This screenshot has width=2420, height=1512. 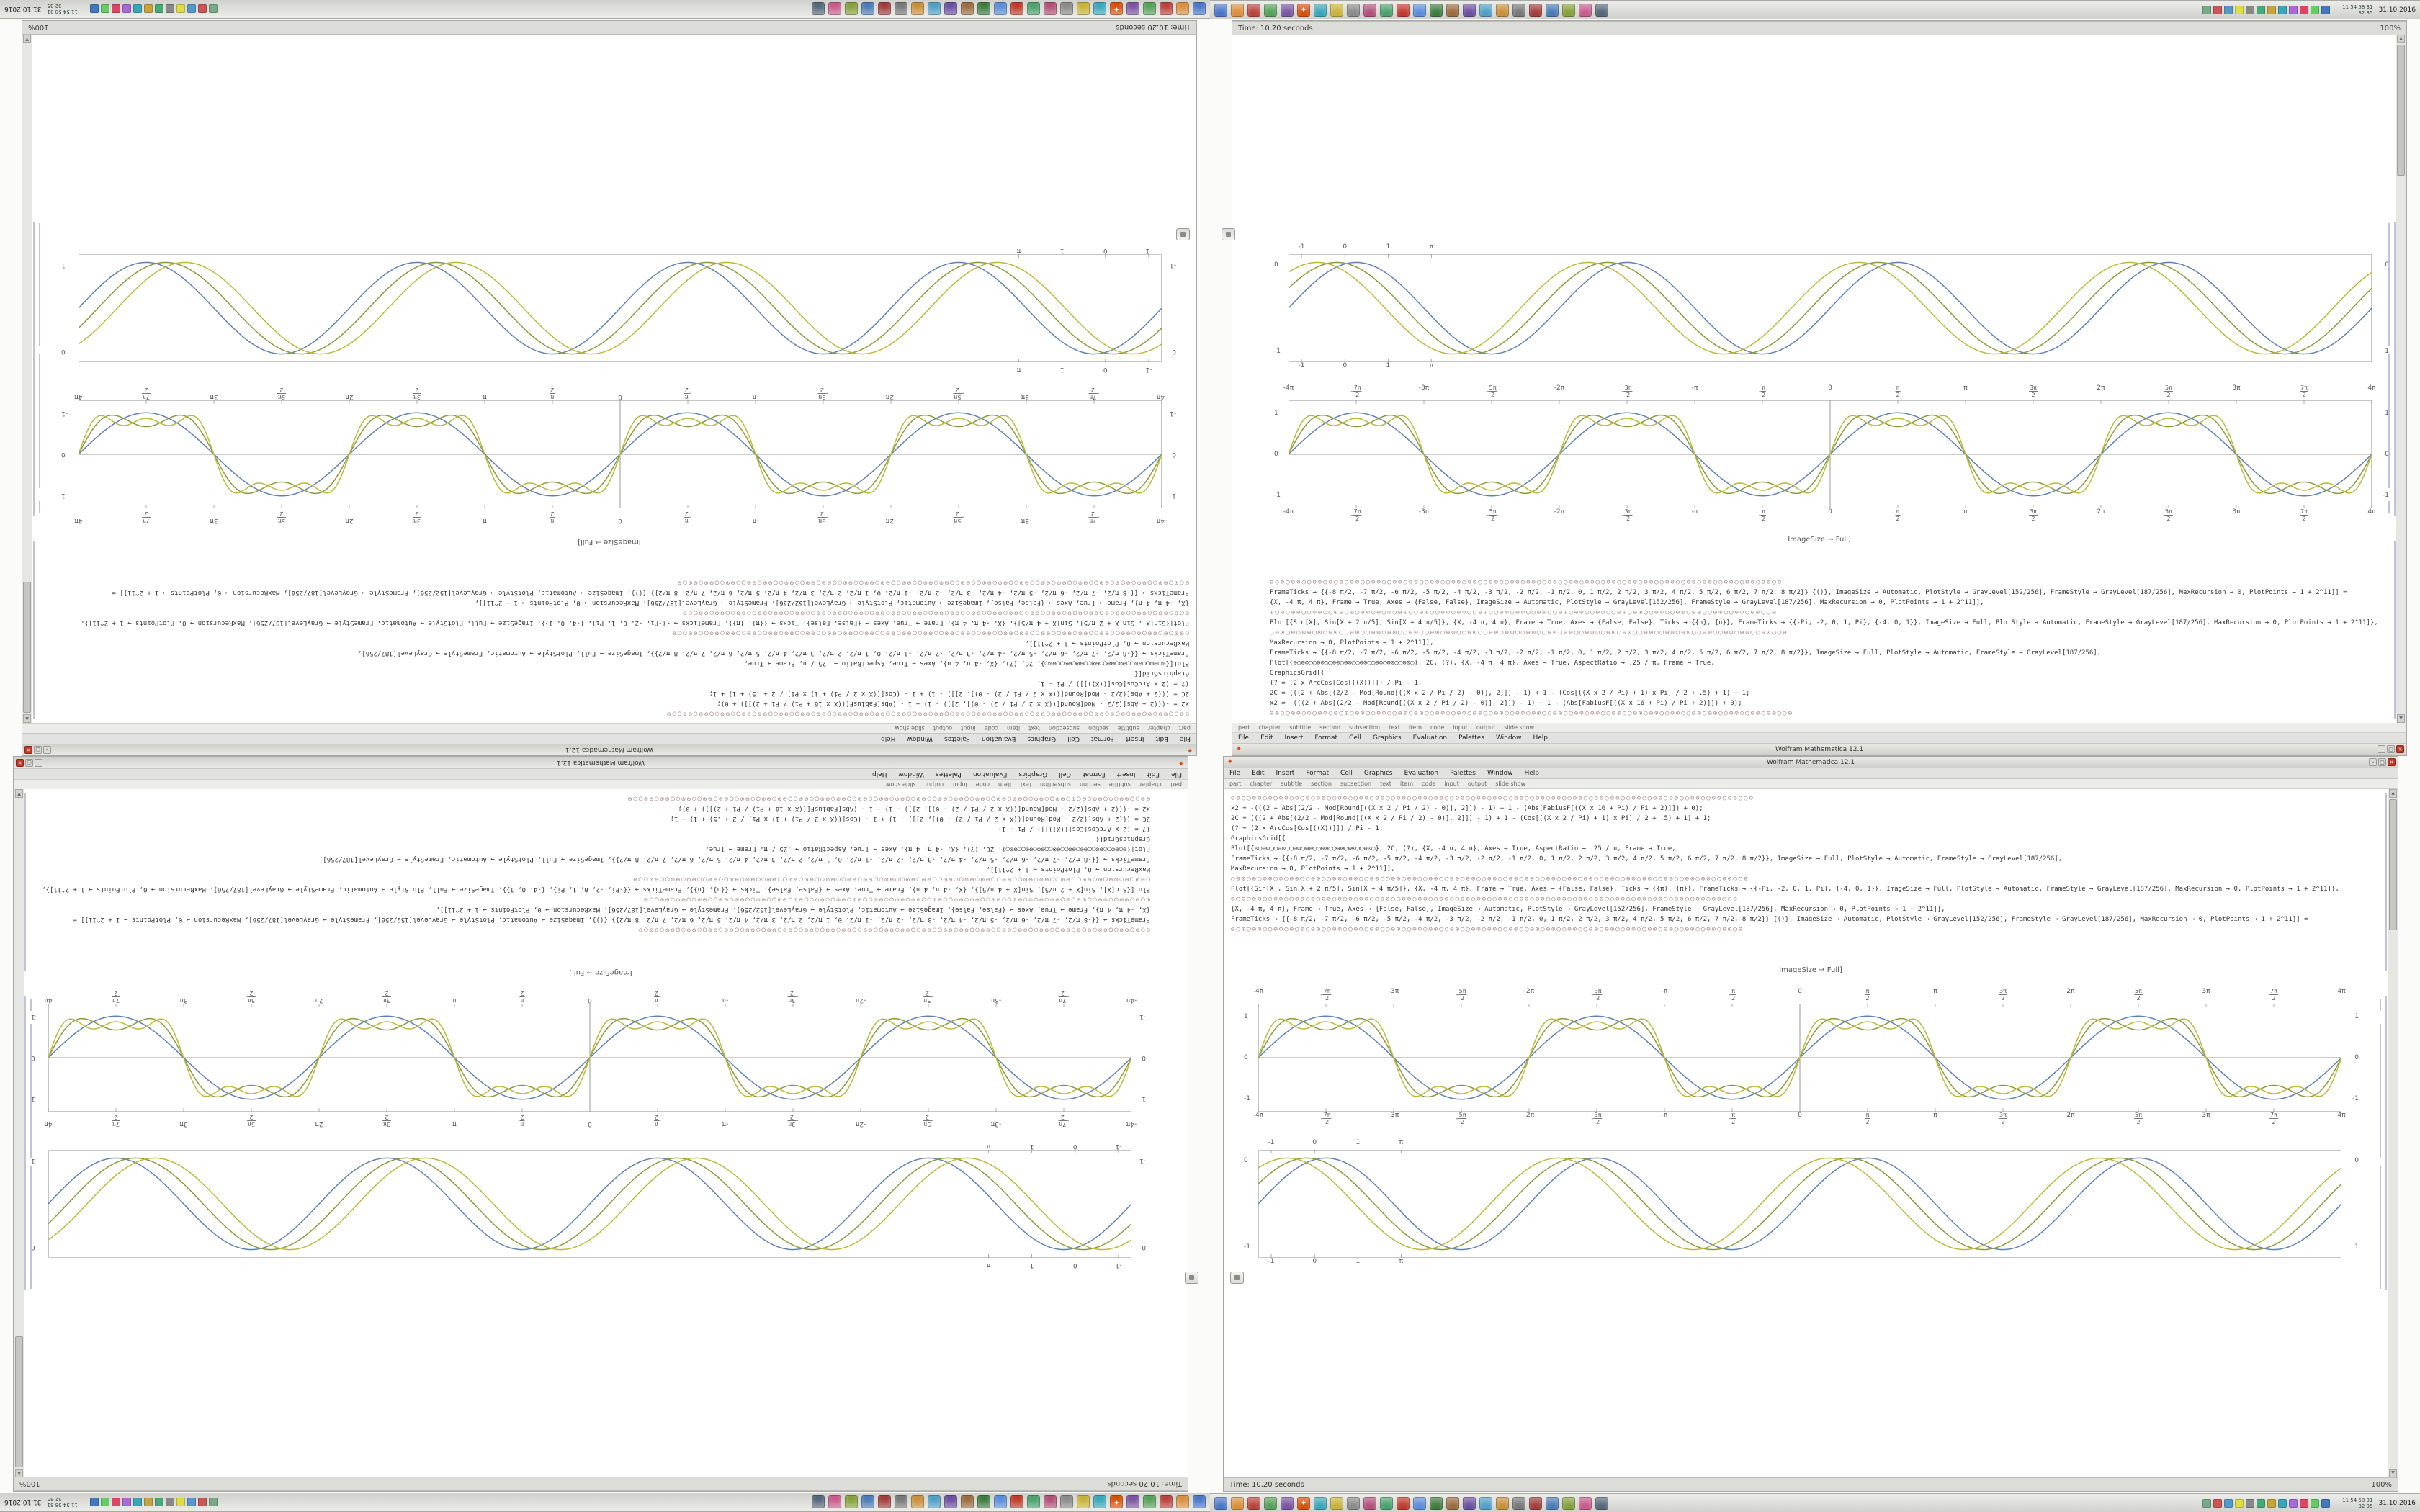 I want to click on taskbar-icon-app-teal, so click(x=1320, y=1503).